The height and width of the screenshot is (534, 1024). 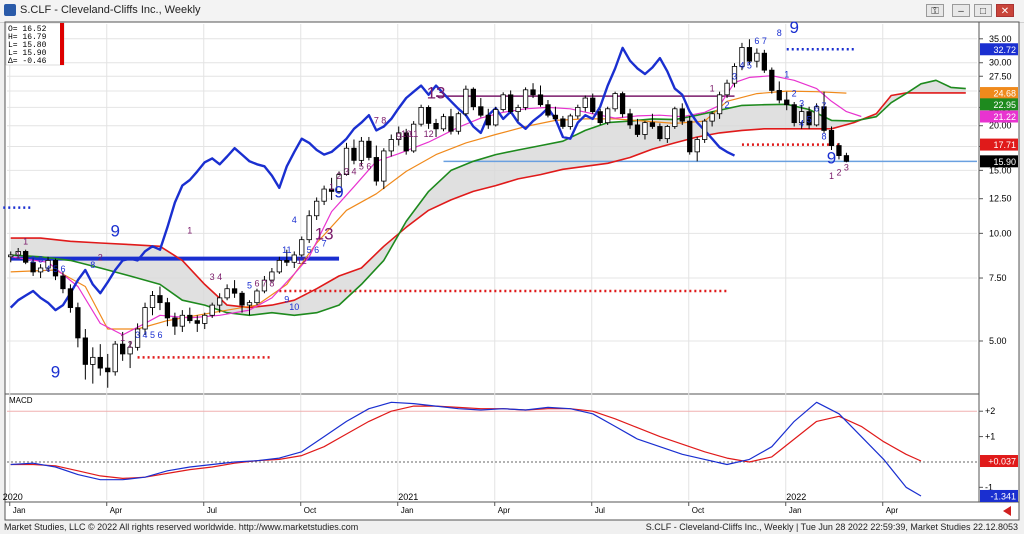 I want to click on value-tag-label: 17.71, so click(x=1004, y=145).